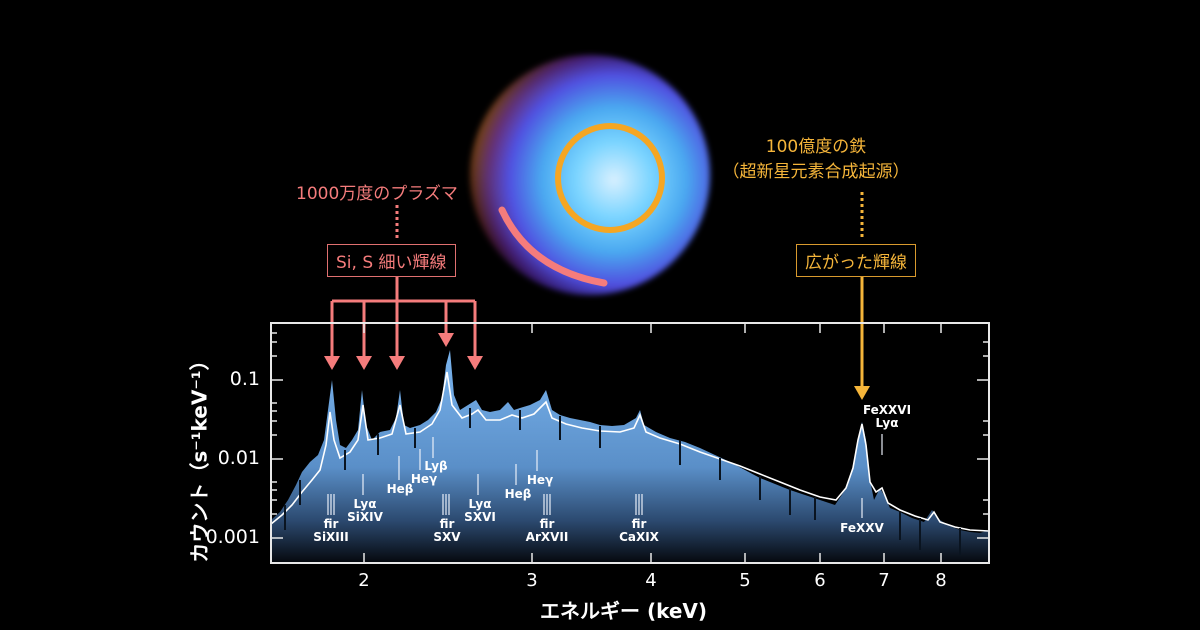  Describe the element at coordinates (862, 528) in the screenshot. I see `line-label-fe25: FeXXV` at that location.